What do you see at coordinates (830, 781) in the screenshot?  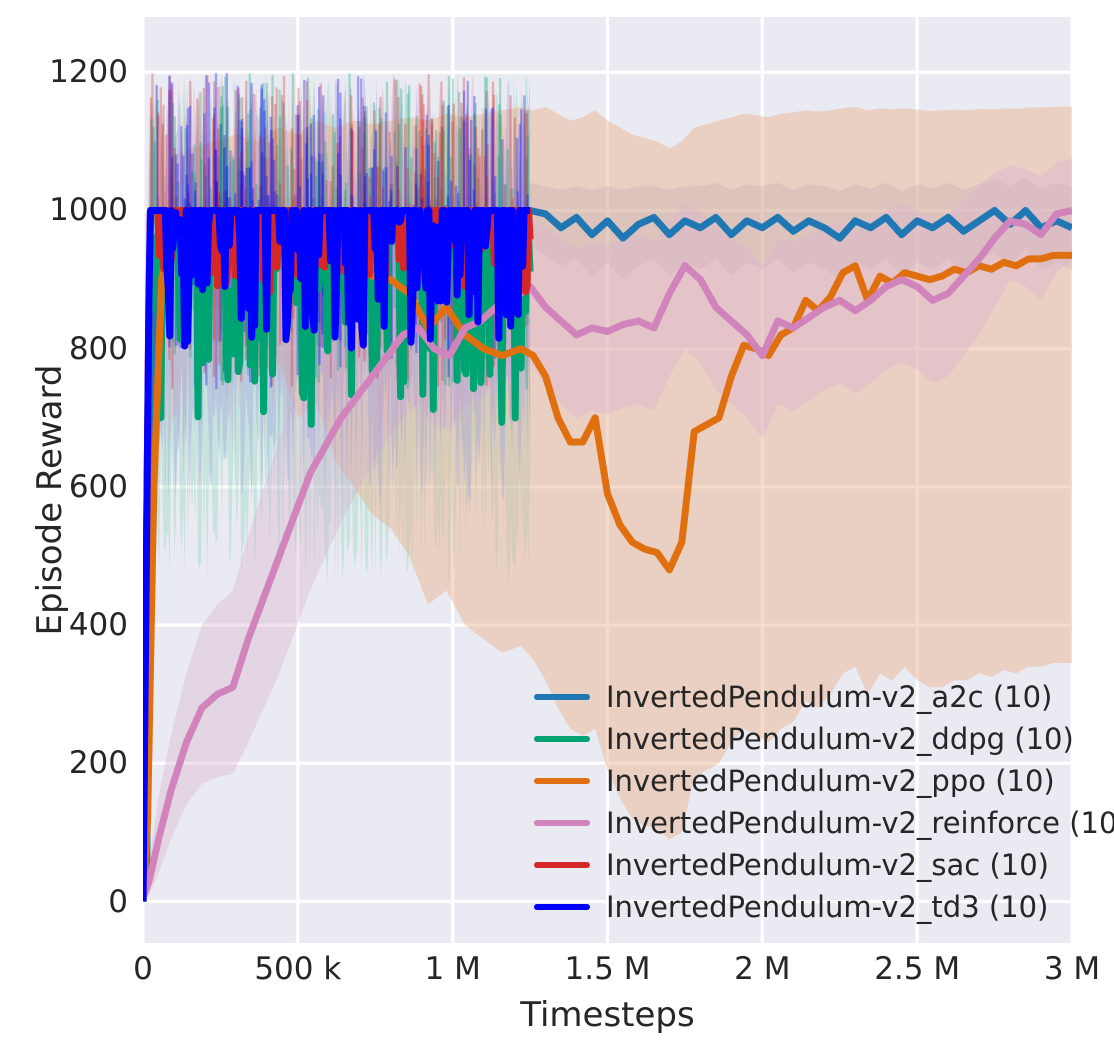 I see `legend-item-label: InvertedPendulum-v2_ppo (10)` at bounding box center [830, 781].